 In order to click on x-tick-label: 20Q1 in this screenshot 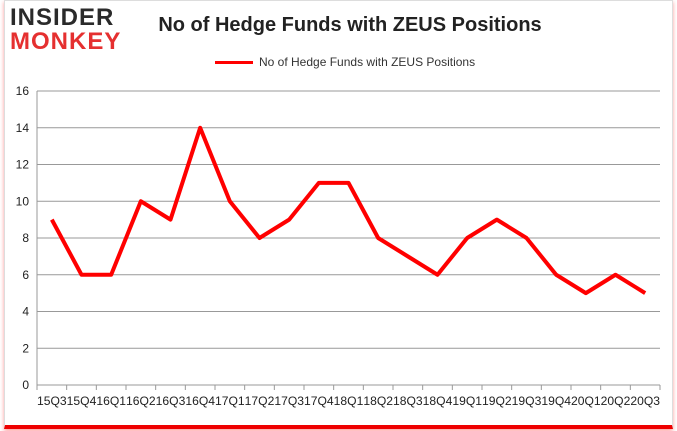, I will do `click(586, 401)`.